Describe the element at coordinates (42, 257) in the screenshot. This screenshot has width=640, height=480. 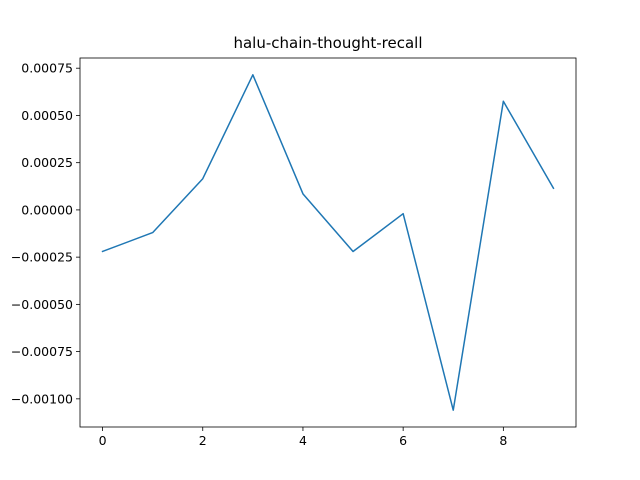
I see `y-tick-label: −0.00025` at that location.